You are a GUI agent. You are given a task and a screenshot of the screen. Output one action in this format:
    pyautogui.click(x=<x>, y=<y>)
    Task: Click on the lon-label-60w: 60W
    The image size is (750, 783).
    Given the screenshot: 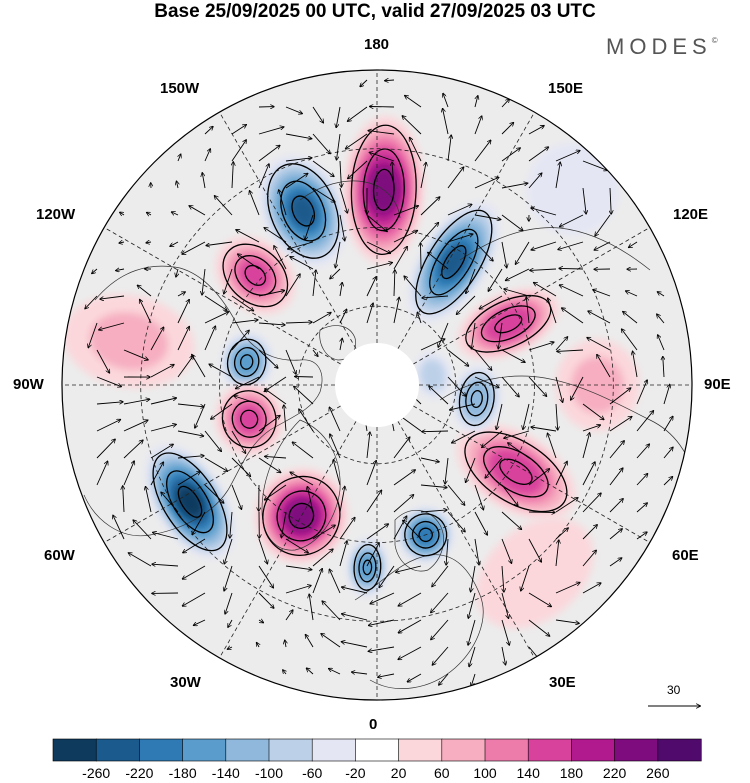 What is the action you would take?
    pyautogui.click(x=59, y=555)
    